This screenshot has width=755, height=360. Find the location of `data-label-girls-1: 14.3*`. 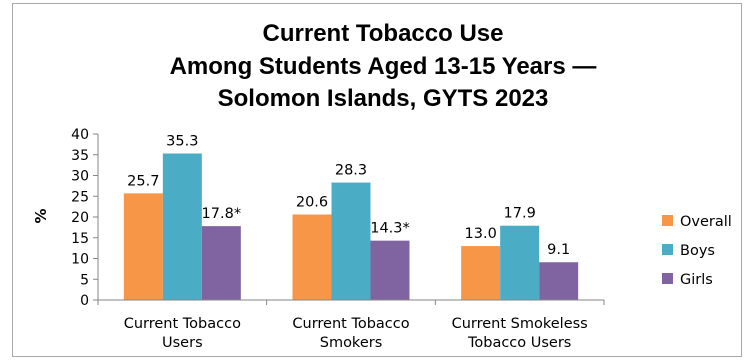

data-label-girls-1: 14.3* is located at coordinates (390, 229).